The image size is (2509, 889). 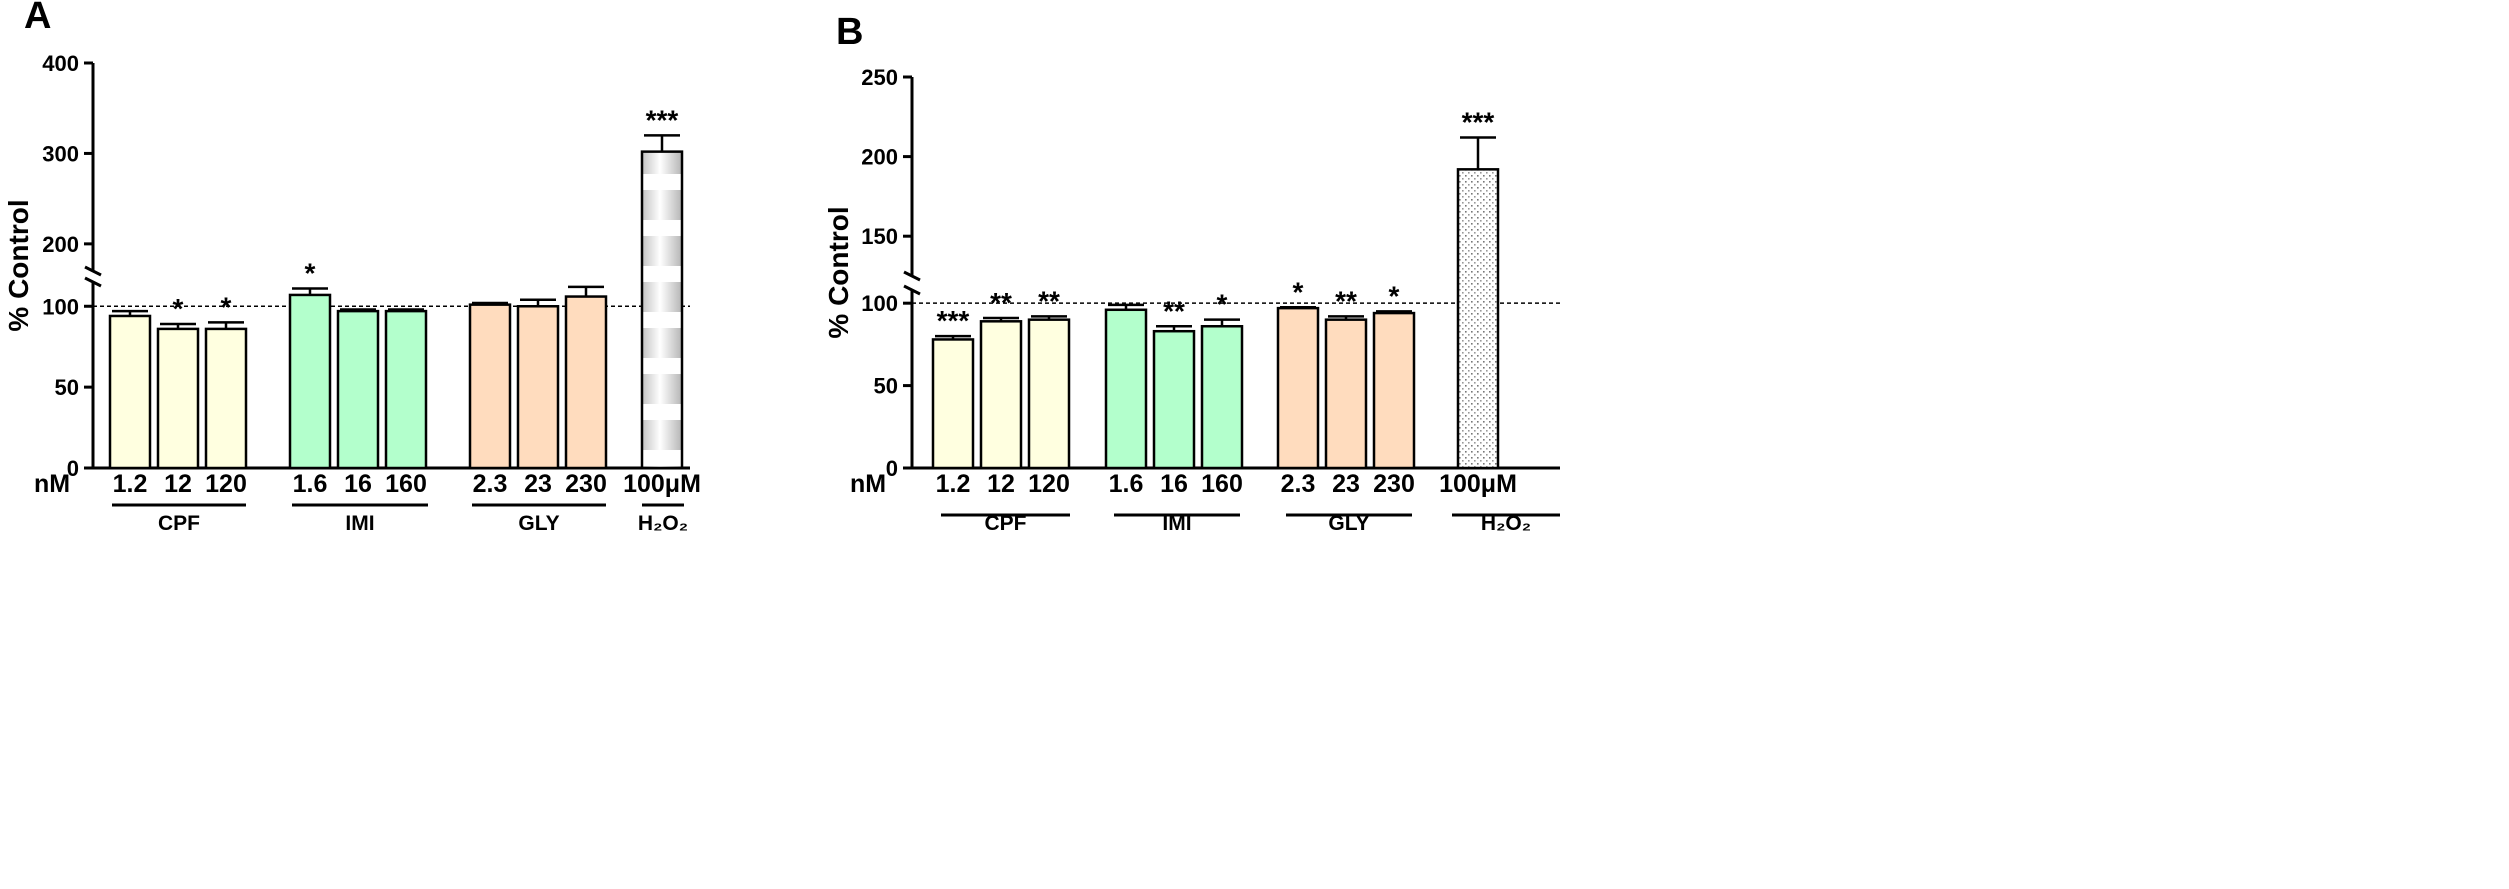 I want to click on panel-label: B, so click(x=849, y=32).